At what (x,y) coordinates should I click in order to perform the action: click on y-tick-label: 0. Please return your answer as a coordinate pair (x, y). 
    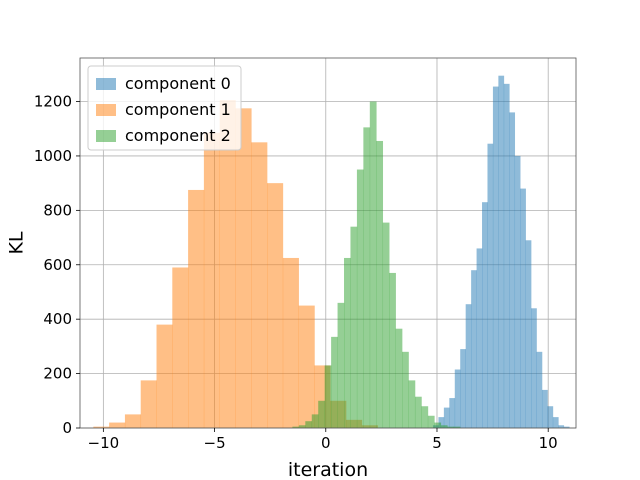
    Looking at the image, I should click on (67, 428).